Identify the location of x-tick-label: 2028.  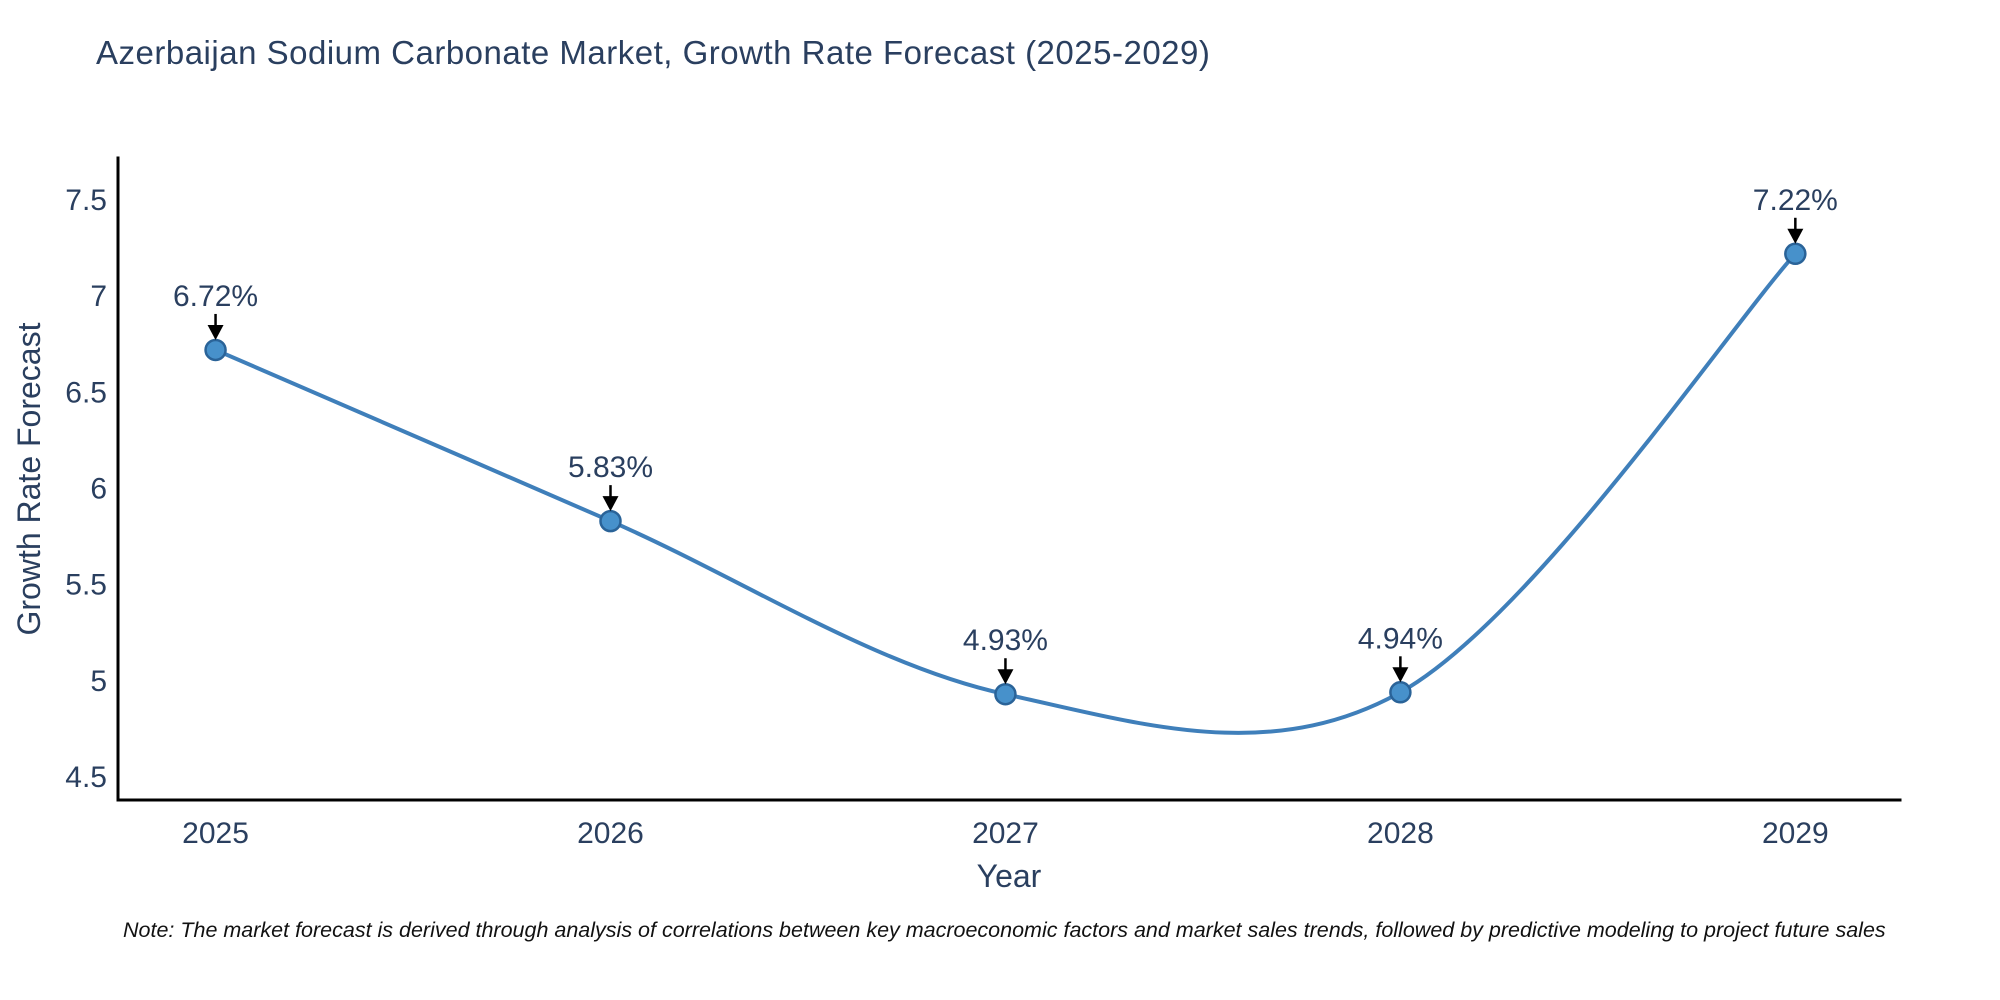
(1400, 833).